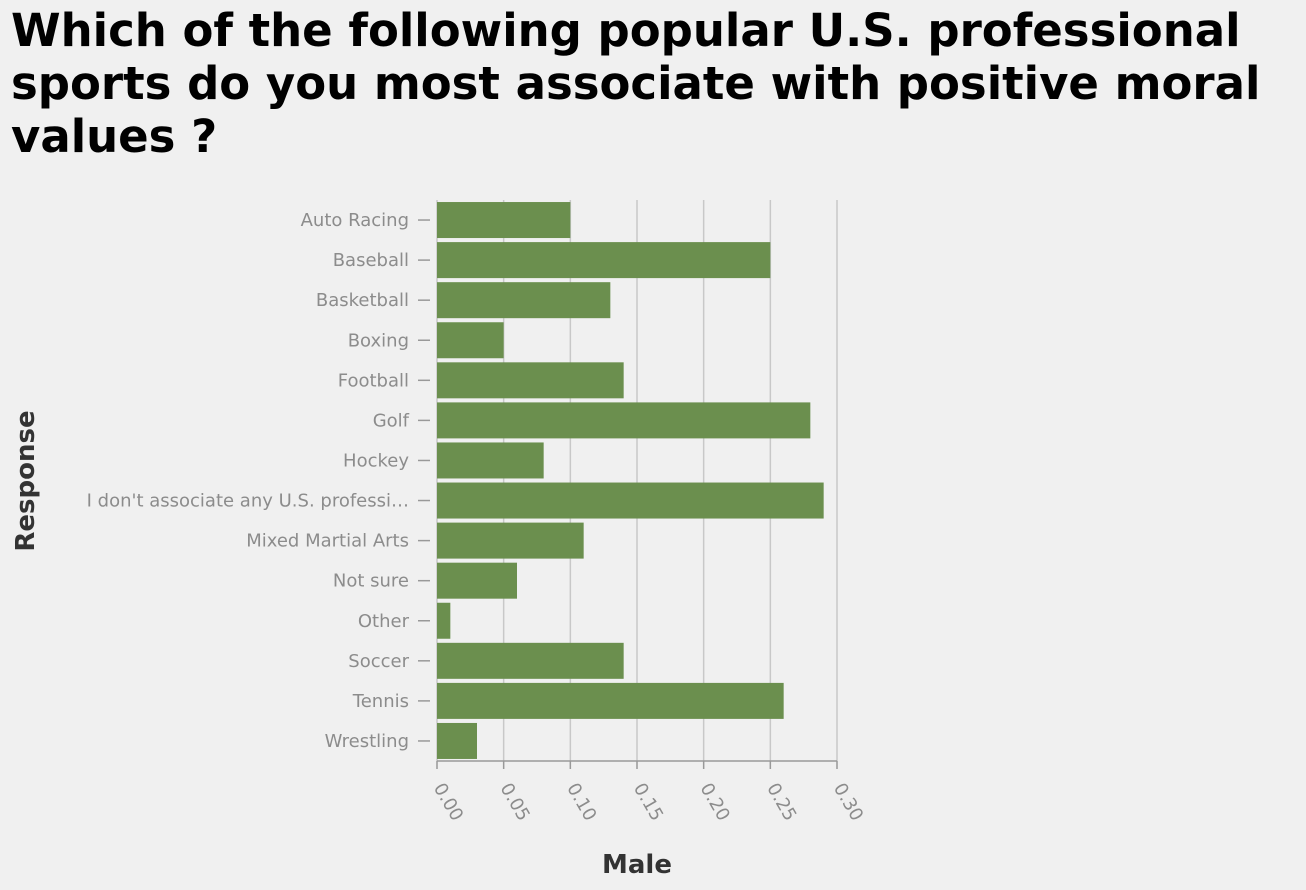 The image size is (1306, 890). I want to click on x-tick-label: 0.15, so click(648, 801).